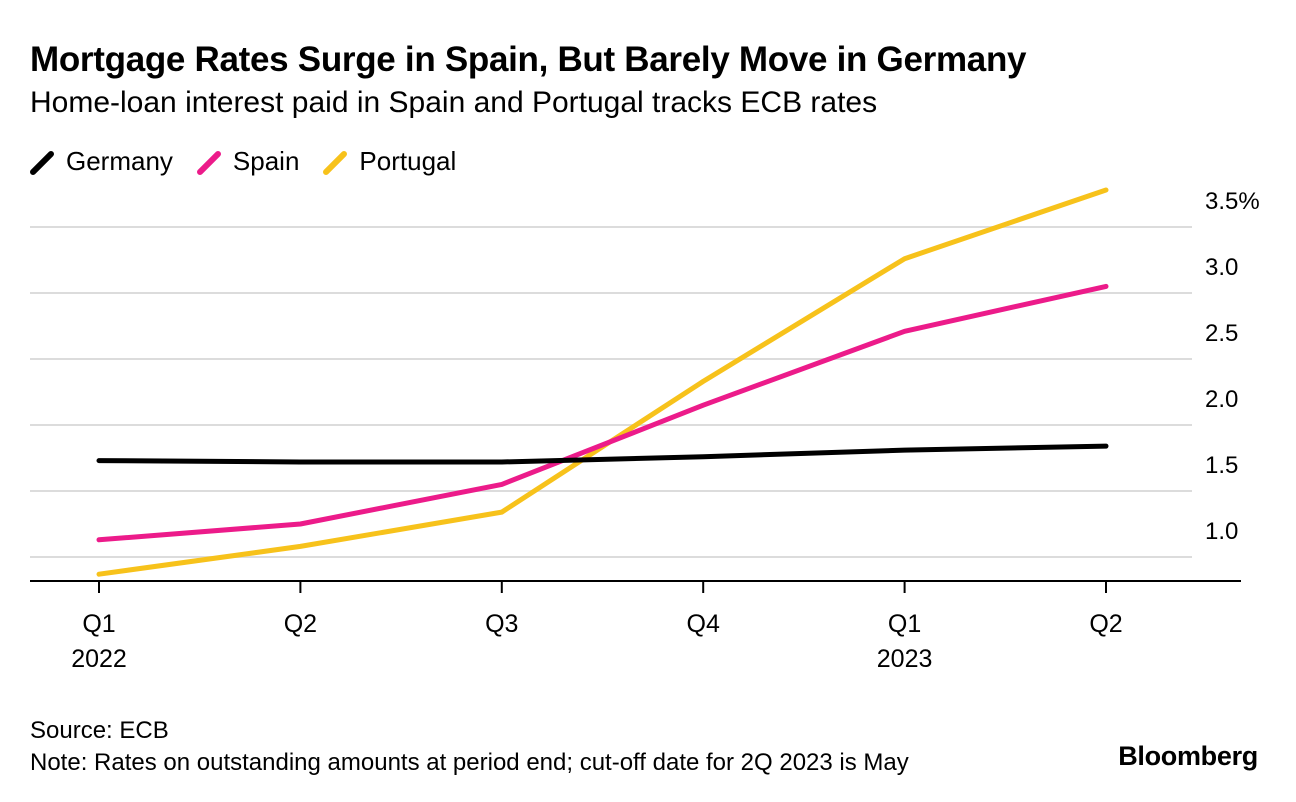 Image resolution: width=1296 pixels, height=802 pixels. What do you see at coordinates (501, 624) in the screenshot?
I see `x-tick-label: Q3` at bounding box center [501, 624].